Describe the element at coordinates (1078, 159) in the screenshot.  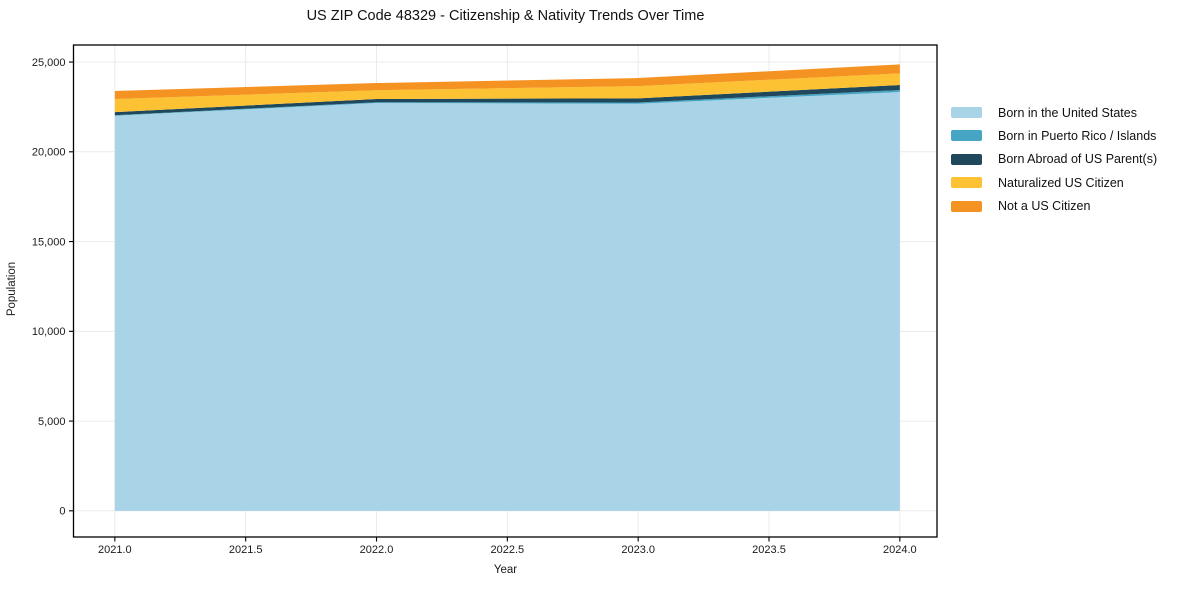
I see `legend-label: Born Abroad of US Parent(s)` at that location.